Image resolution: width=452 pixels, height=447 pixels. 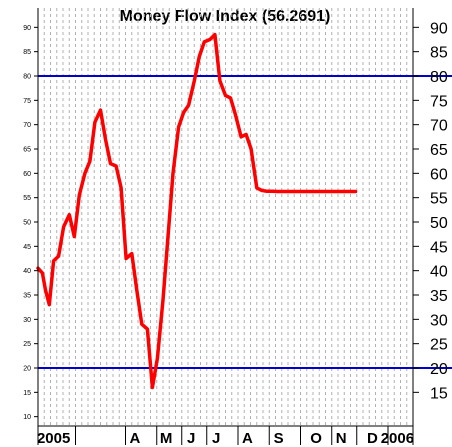 What do you see at coordinates (439, 345) in the screenshot?
I see `right-tick-label: 25` at bounding box center [439, 345].